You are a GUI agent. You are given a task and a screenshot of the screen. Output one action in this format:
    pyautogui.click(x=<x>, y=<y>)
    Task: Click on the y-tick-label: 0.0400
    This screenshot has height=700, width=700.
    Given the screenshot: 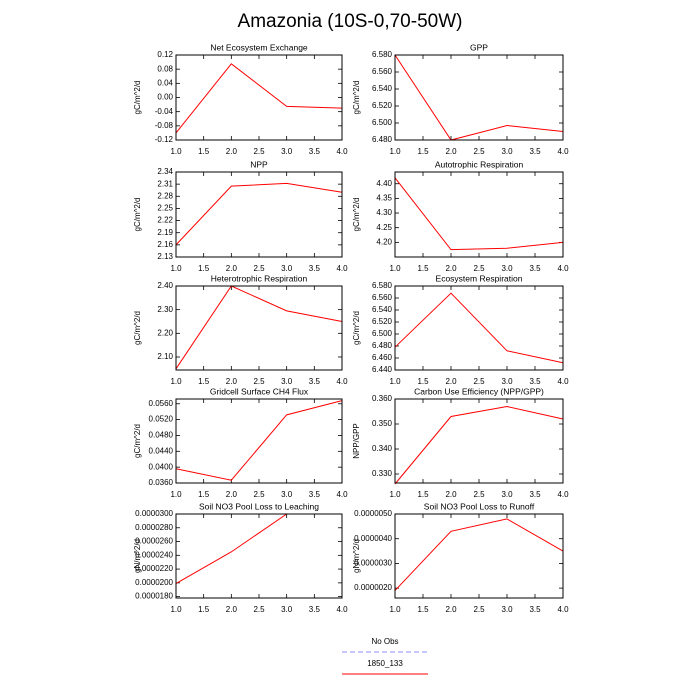 What is the action you would take?
    pyautogui.click(x=161, y=466)
    